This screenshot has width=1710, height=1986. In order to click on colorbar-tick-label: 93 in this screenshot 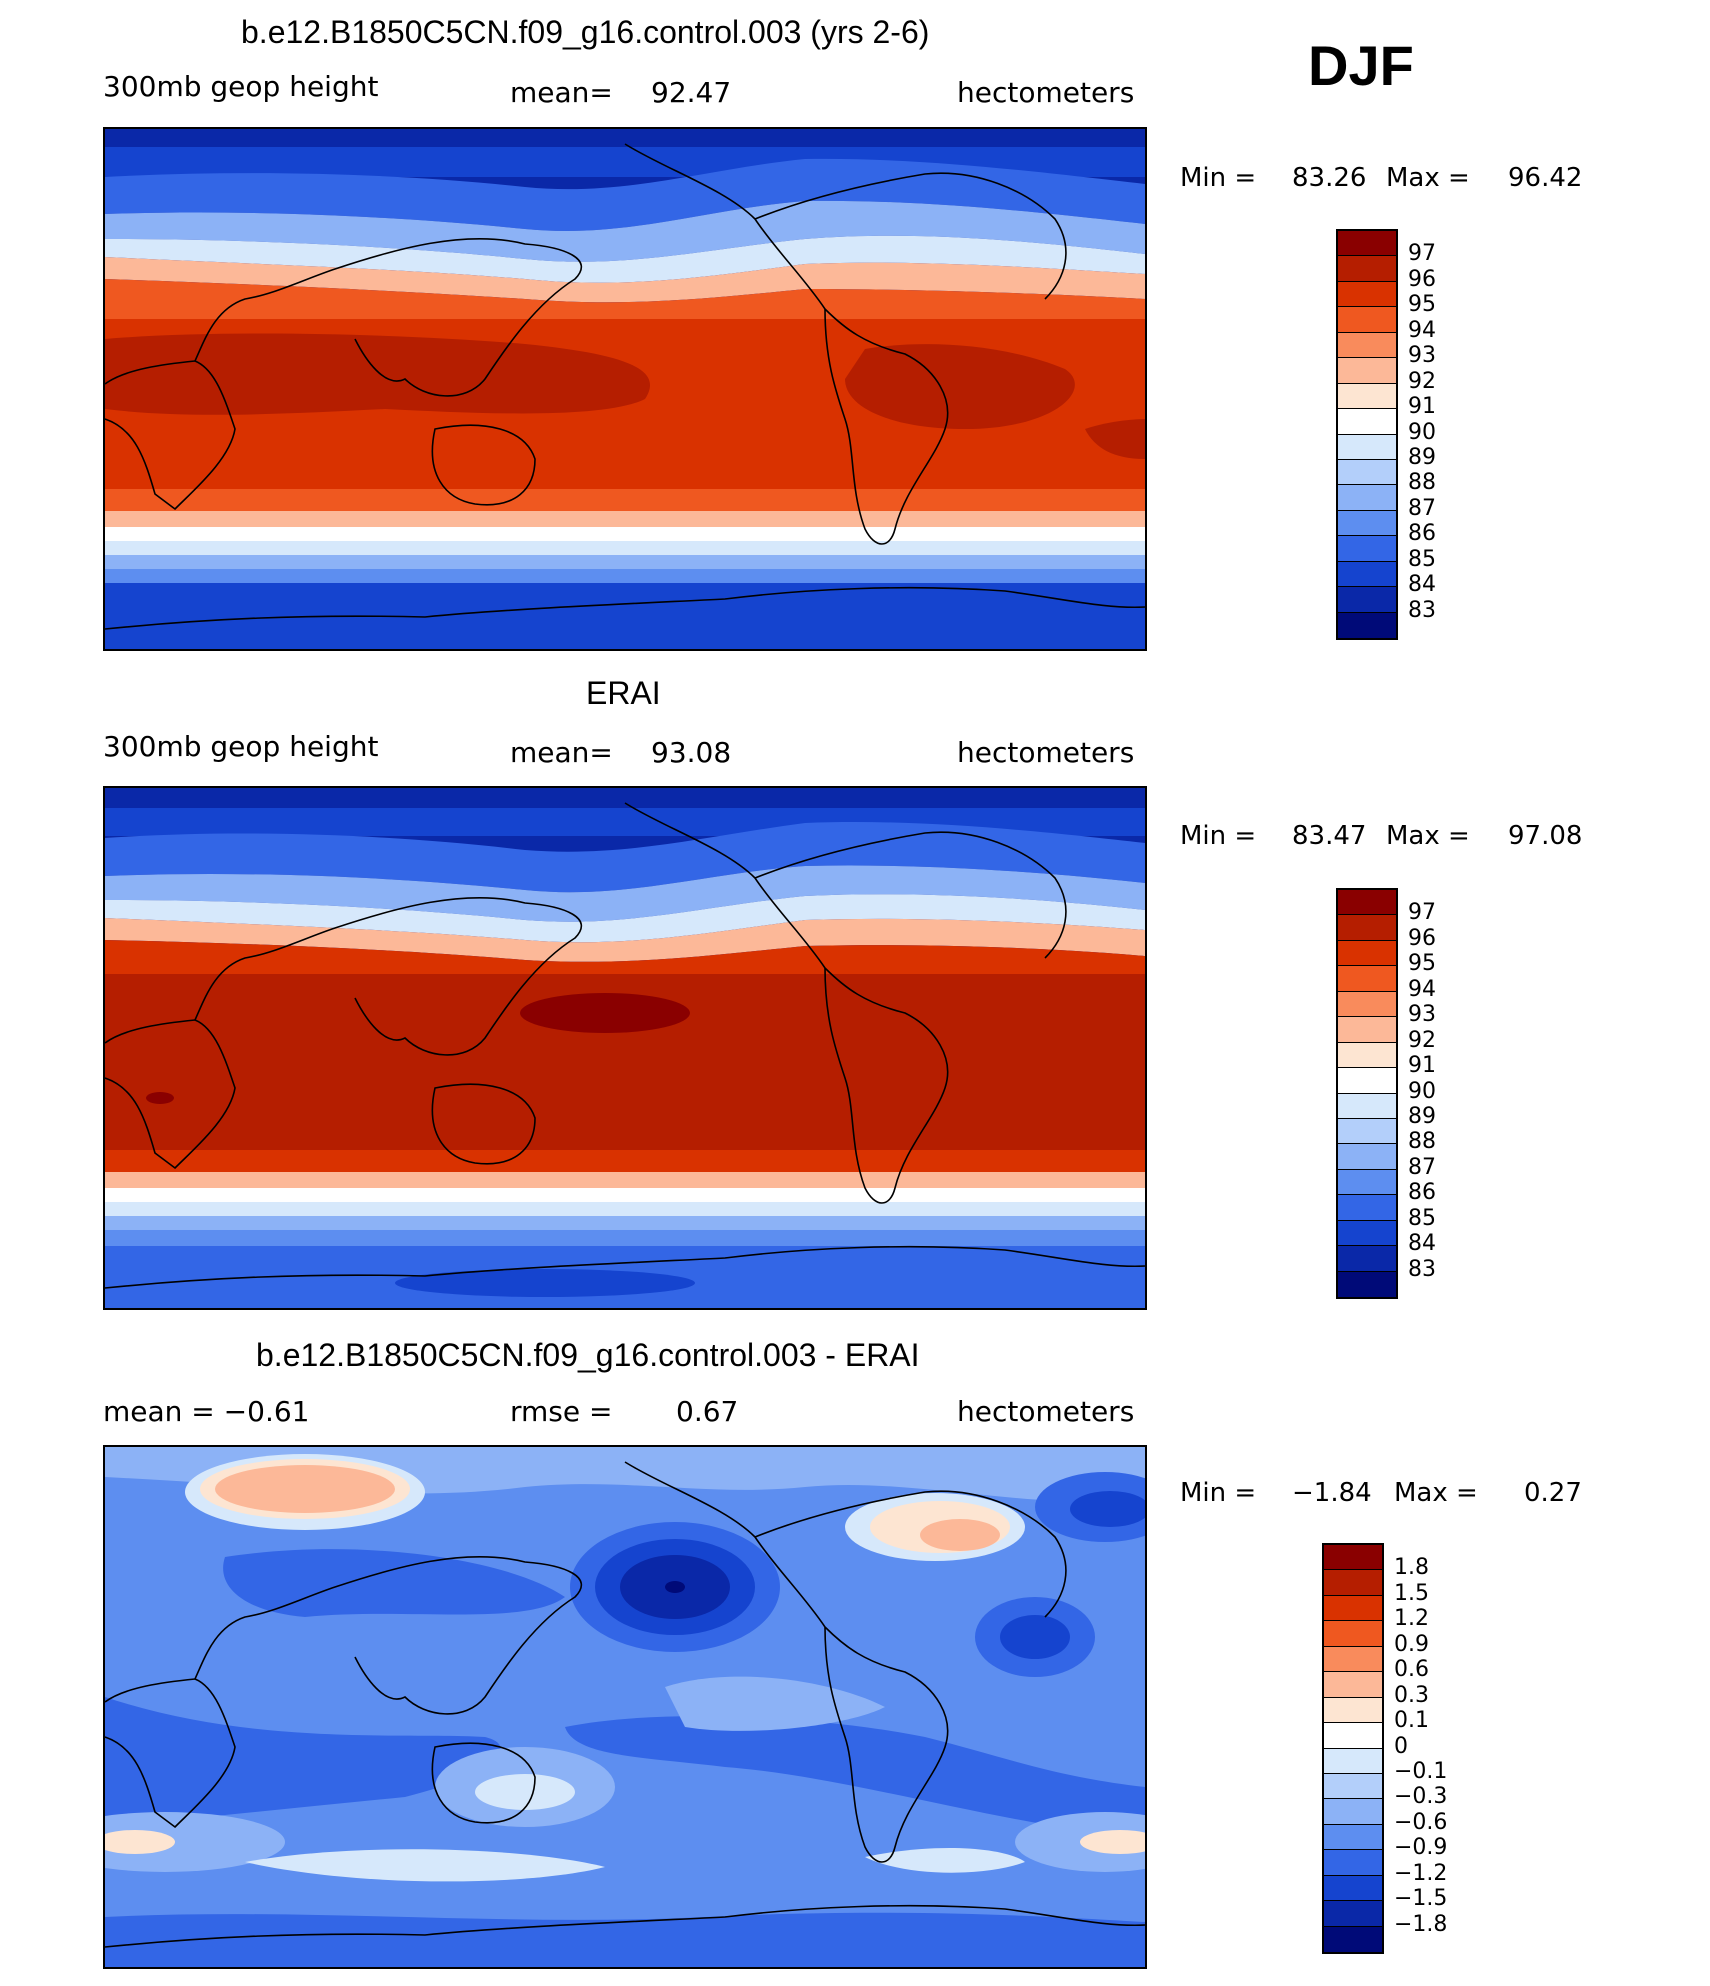, I will do `click(1422, 356)`.